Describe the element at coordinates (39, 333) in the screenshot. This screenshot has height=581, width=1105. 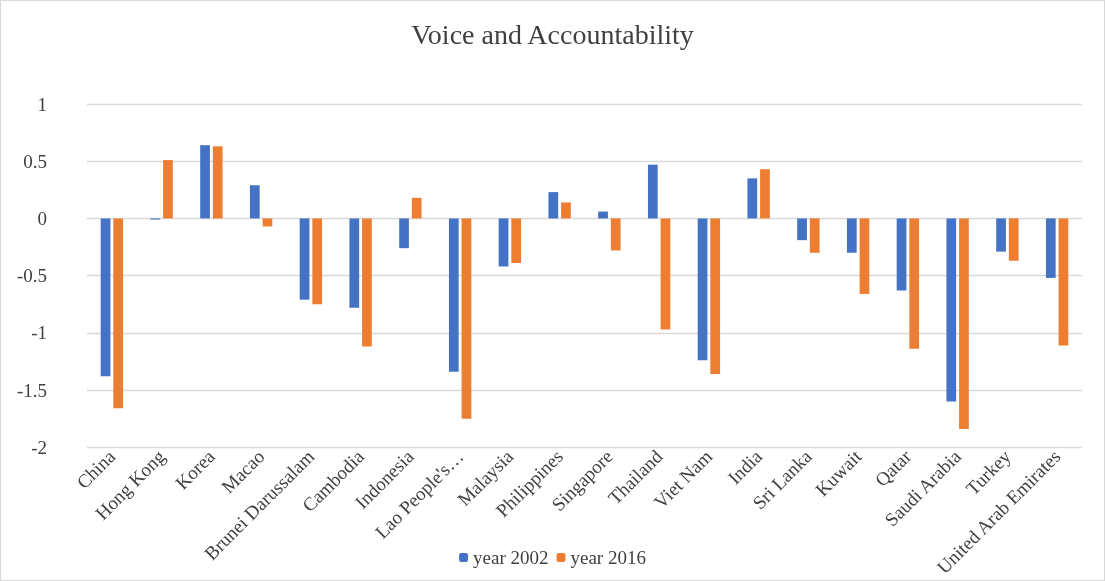
I see `y-tick-label: -1` at that location.